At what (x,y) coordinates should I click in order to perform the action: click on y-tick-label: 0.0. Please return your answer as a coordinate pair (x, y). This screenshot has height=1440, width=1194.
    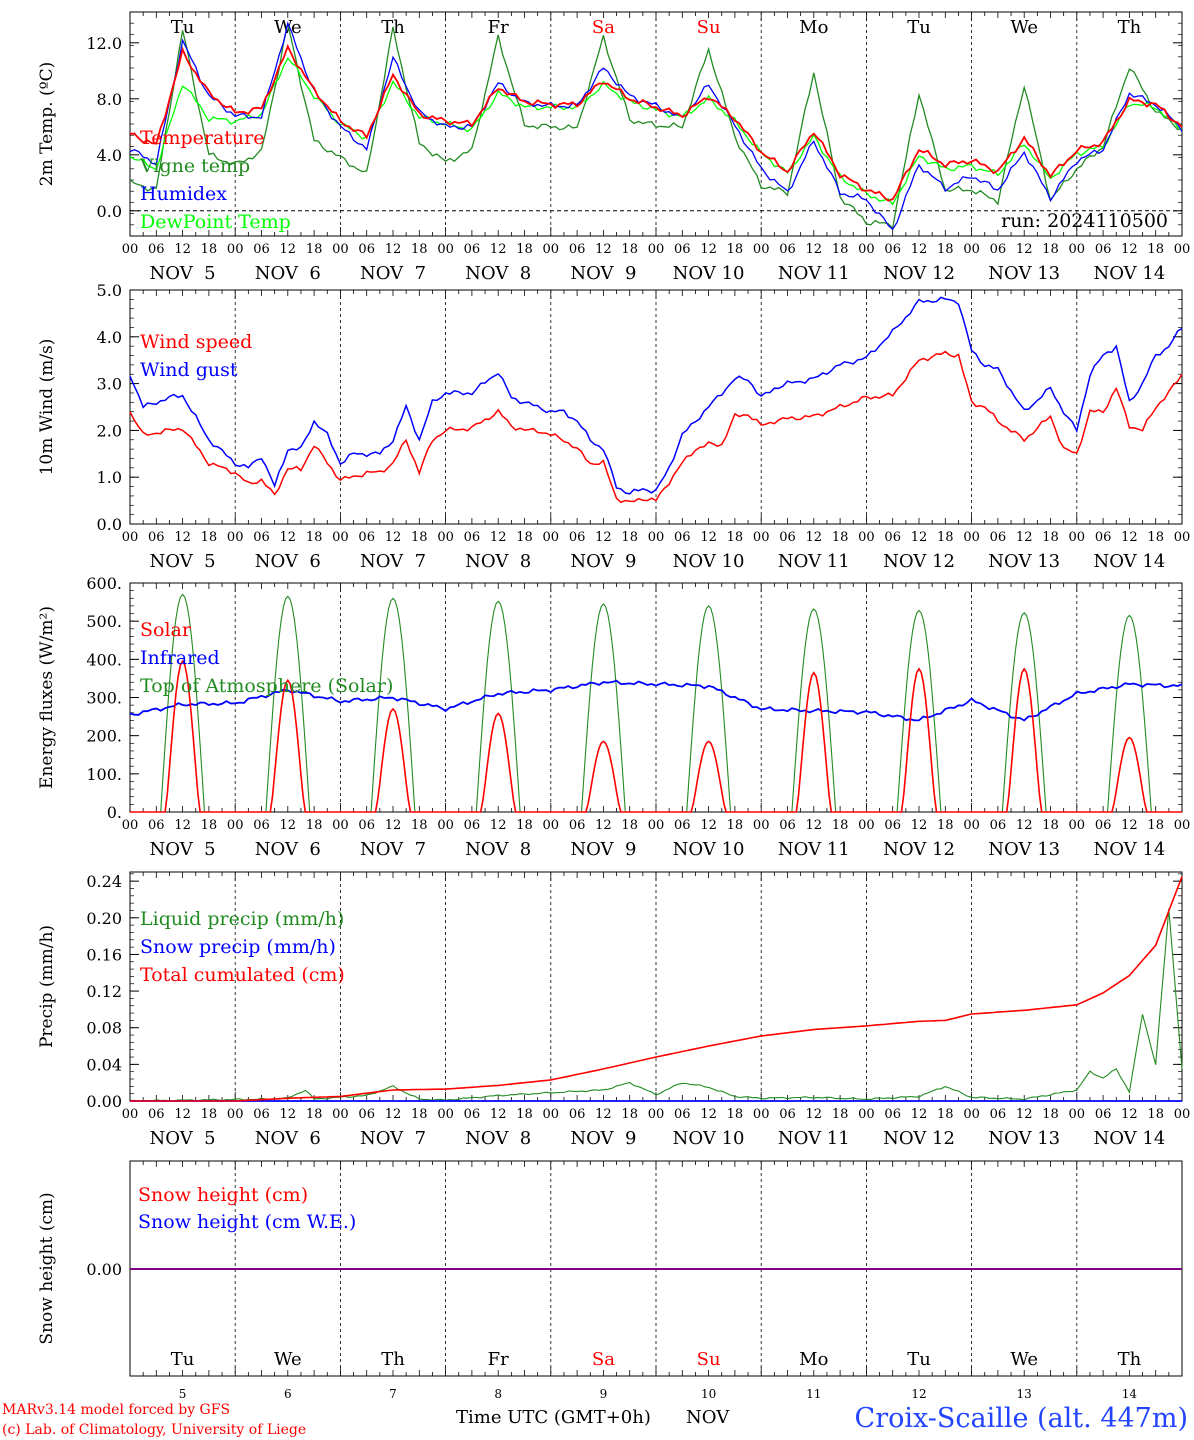
    Looking at the image, I should click on (109, 211).